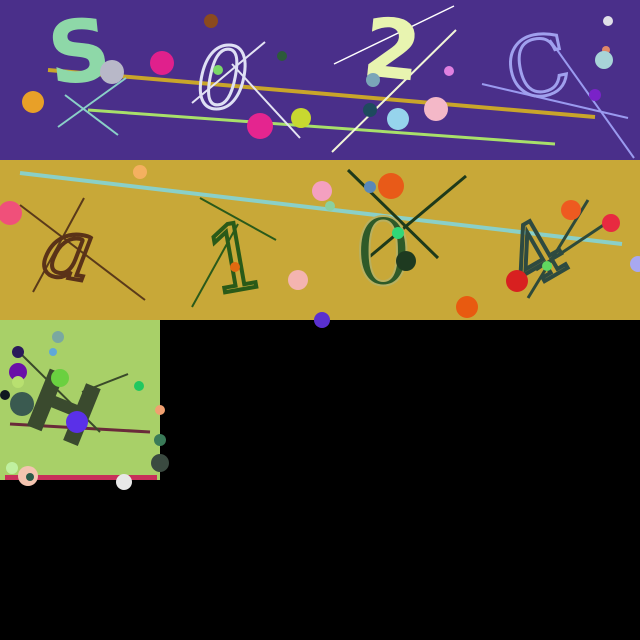  Describe the element at coordinates (392, 50) in the screenshot. I see `captcha-char: 2` at that location.